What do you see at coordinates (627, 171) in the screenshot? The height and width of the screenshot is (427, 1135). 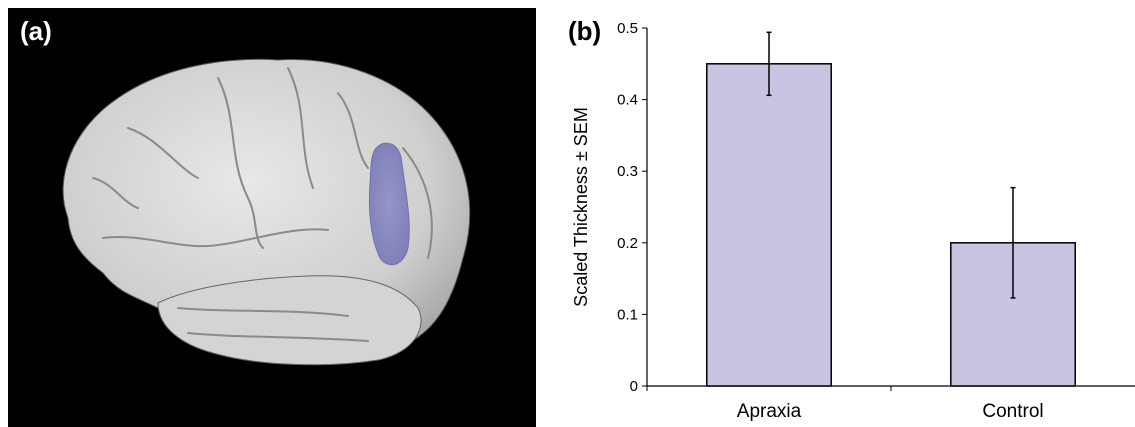 I see `y-tick-label: 0.3` at bounding box center [627, 171].